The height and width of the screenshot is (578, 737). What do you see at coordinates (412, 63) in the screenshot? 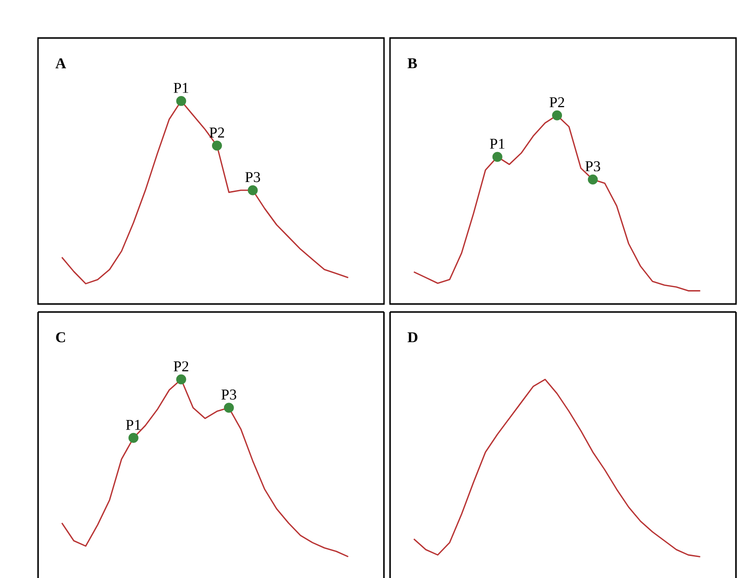
I see `chart-title: B` at bounding box center [412, 63].